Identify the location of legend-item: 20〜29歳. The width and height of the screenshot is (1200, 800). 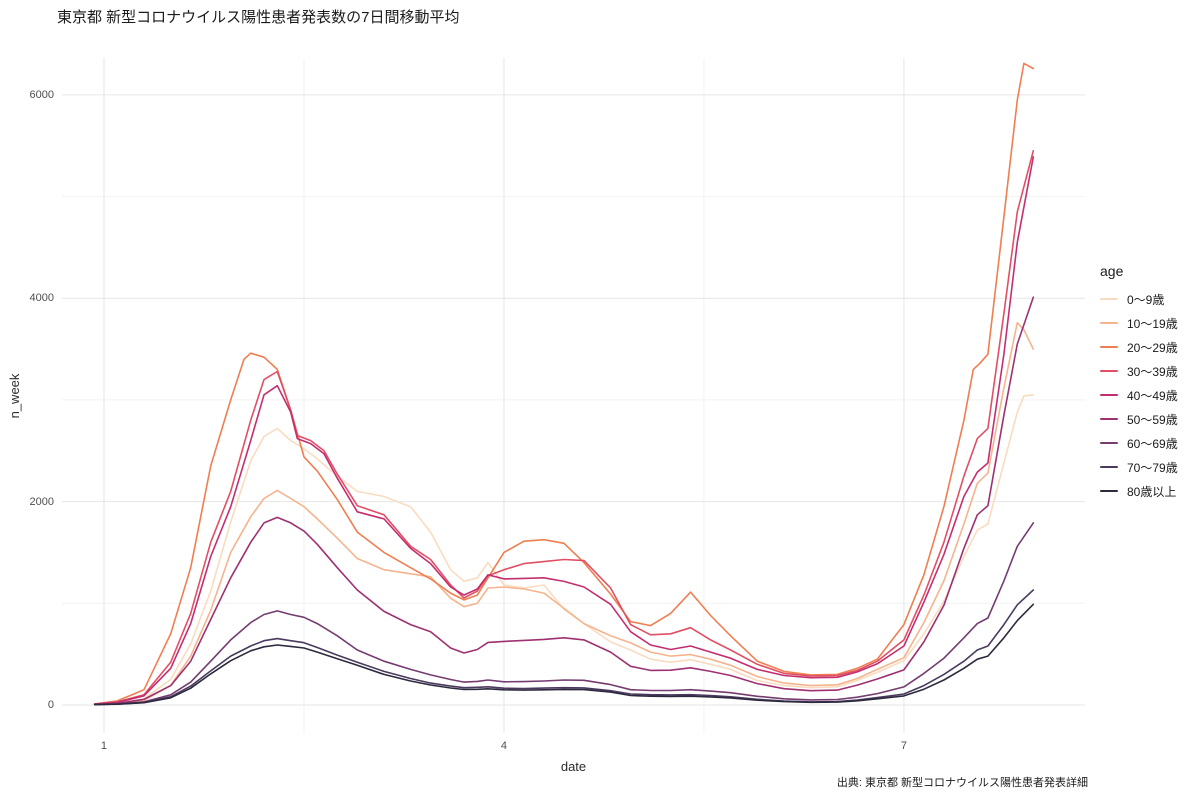
(1139, 347).